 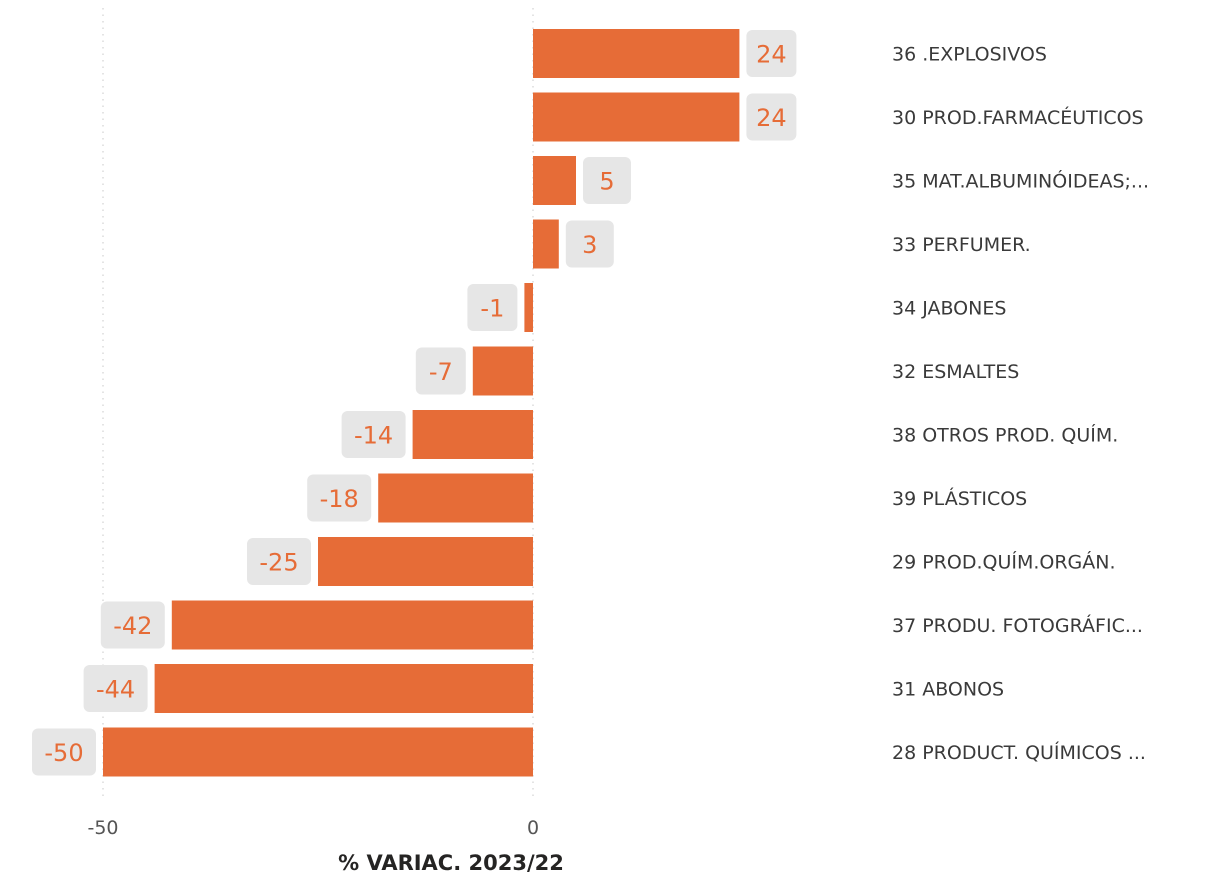 I want to click on data-label: -50, so click(x=64, y=752).